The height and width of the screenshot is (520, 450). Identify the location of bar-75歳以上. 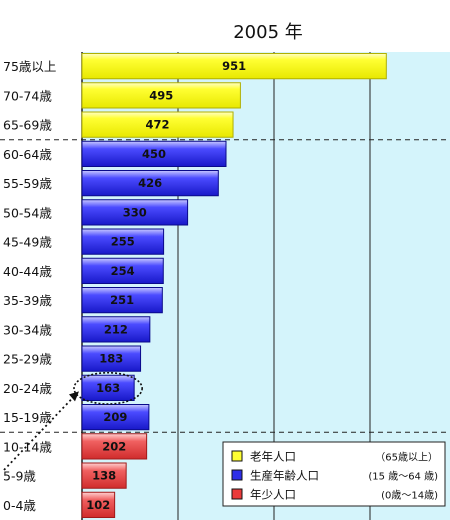
(234, 66).